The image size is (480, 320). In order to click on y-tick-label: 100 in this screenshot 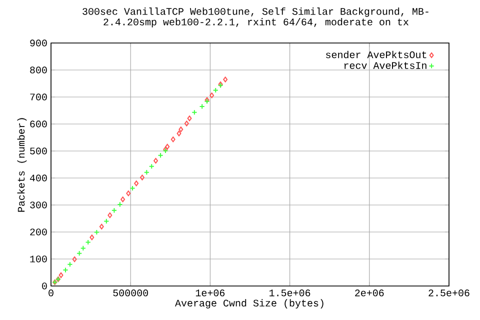, I will do `click(38, 259)`.